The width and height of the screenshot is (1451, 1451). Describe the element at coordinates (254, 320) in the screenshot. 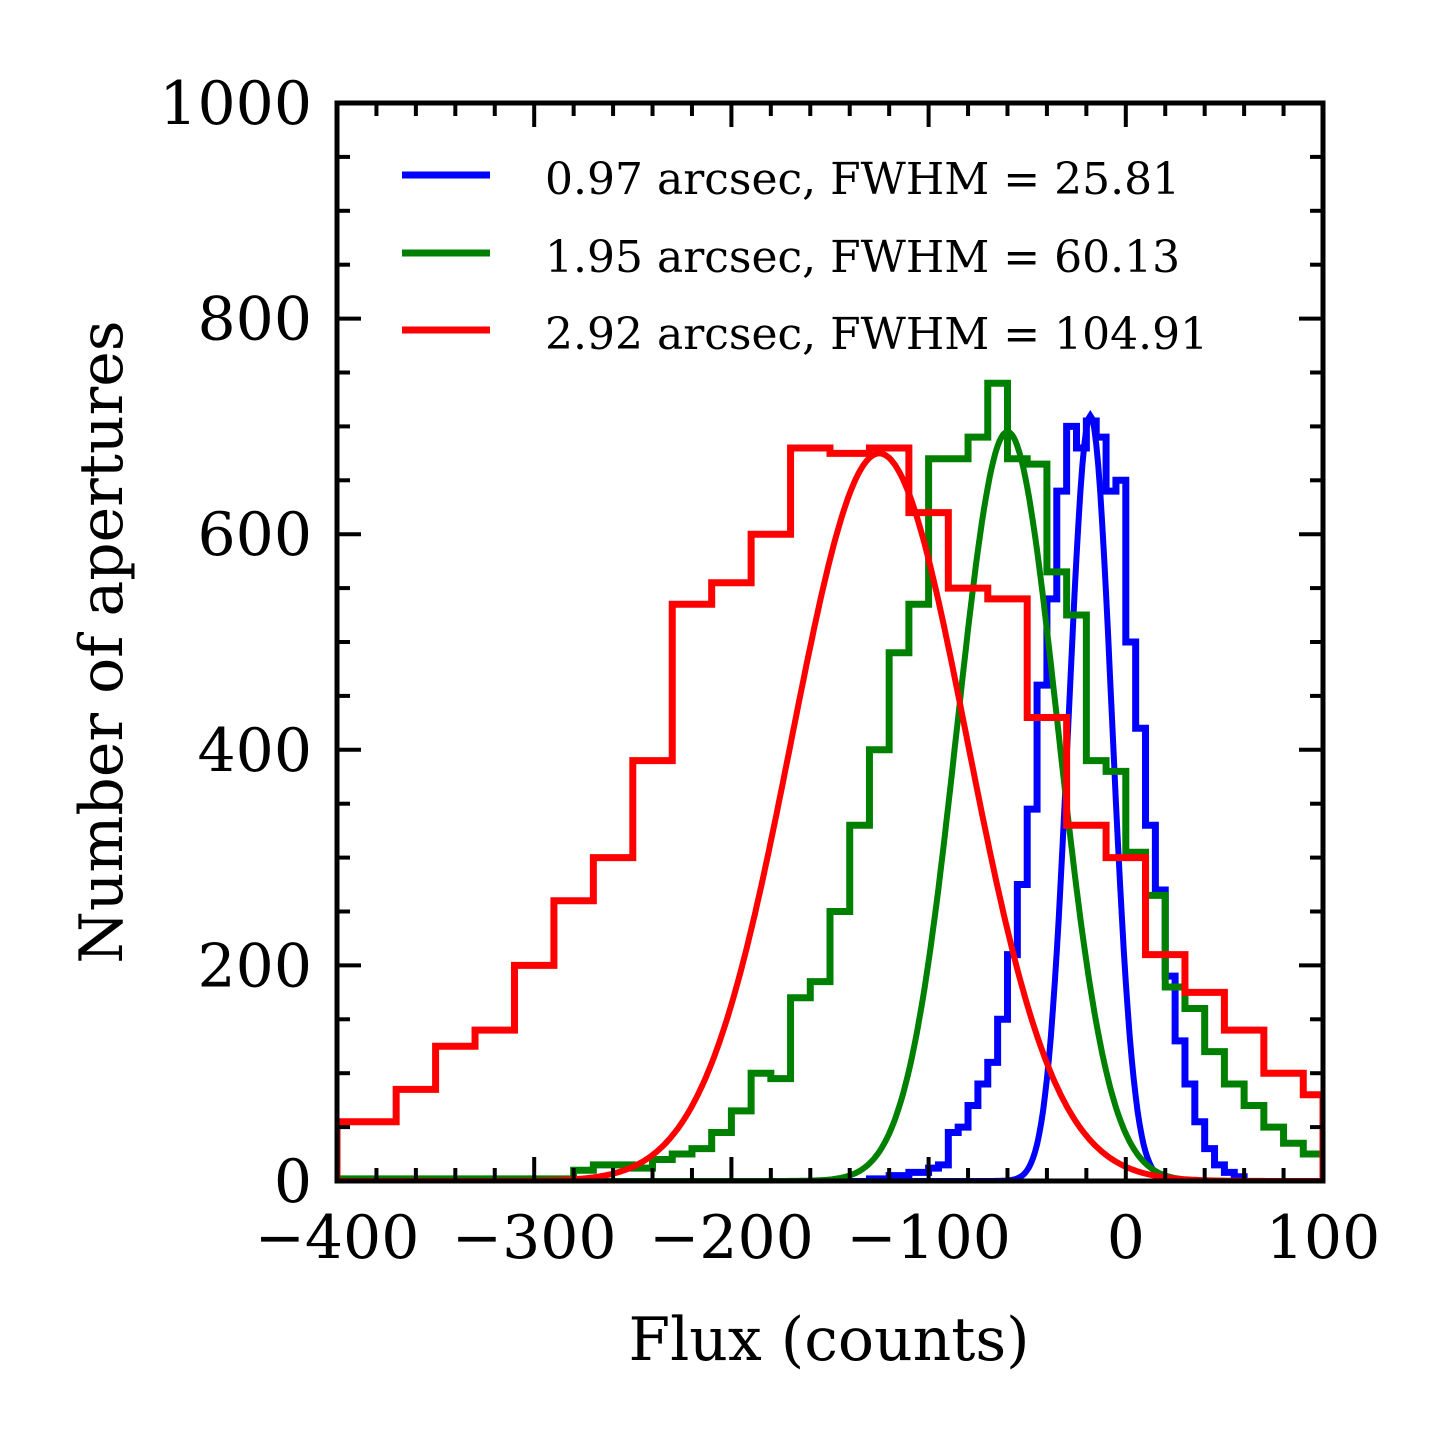

I see `y-tick-label: 800` at that location.